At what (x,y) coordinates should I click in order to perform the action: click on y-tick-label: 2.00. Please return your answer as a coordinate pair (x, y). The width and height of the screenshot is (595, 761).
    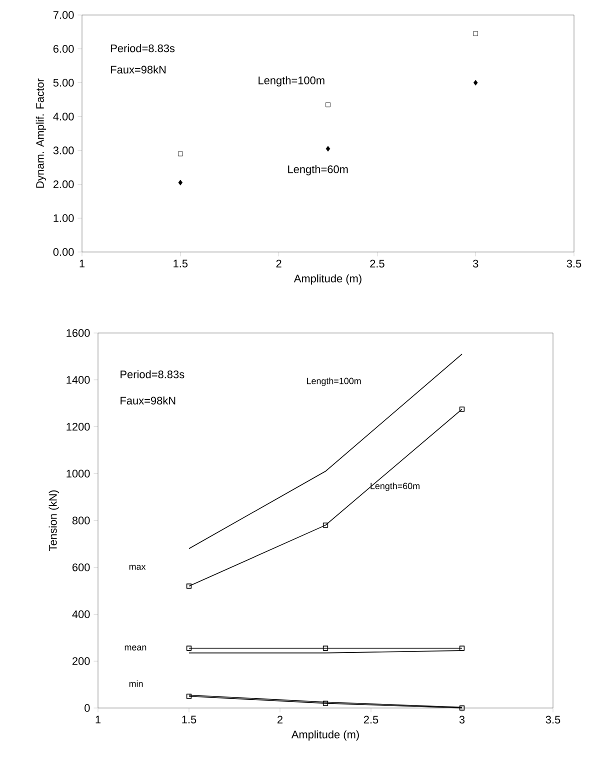
    Looking at the image, I should click on (63, 184).